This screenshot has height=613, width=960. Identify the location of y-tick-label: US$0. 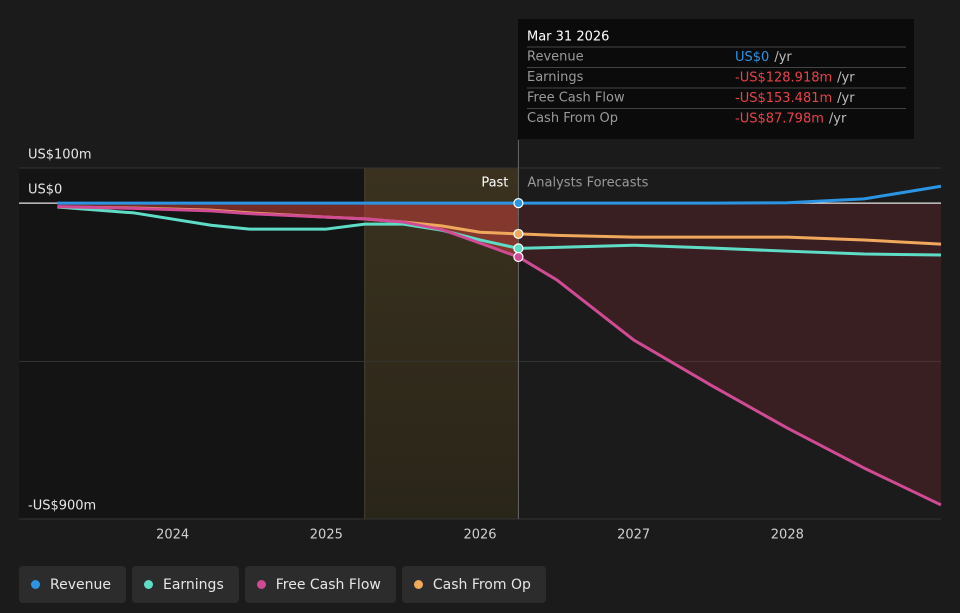
(45, 190).